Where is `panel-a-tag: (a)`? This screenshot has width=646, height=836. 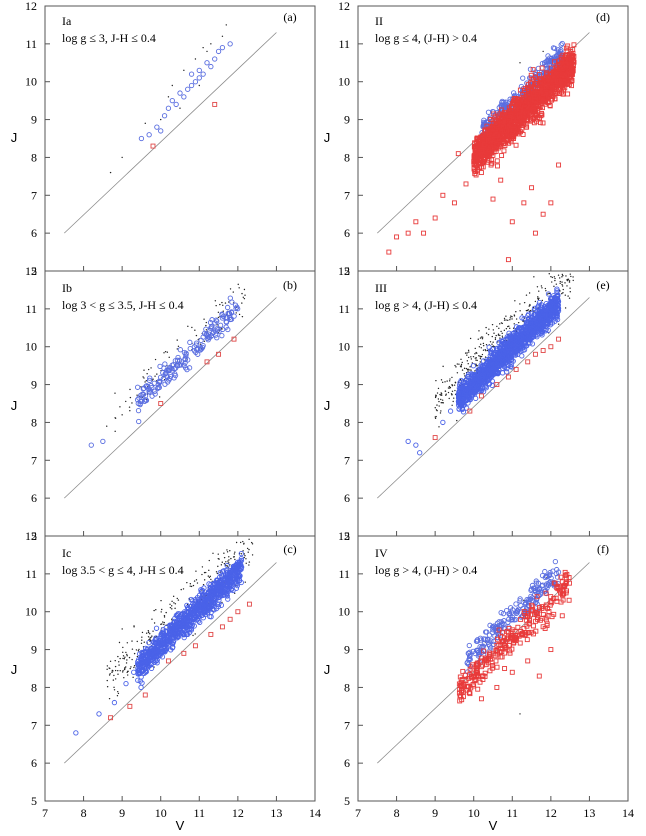 panel-a-tag: (a) is located at coordinates (289, 17).